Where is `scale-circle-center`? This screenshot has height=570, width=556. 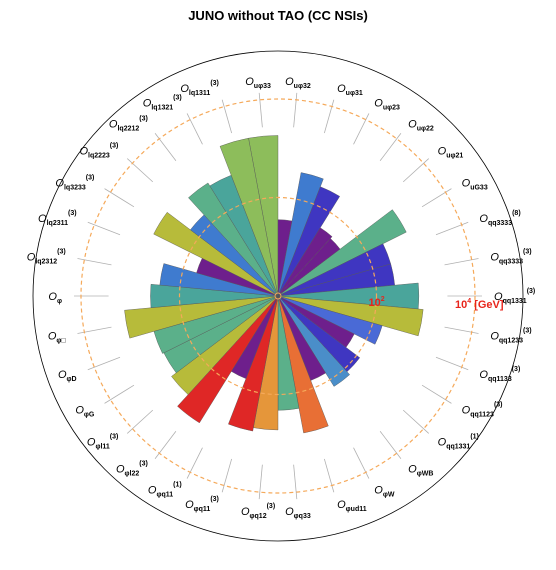
scale-circle-center is located at coordinates (278, 296).